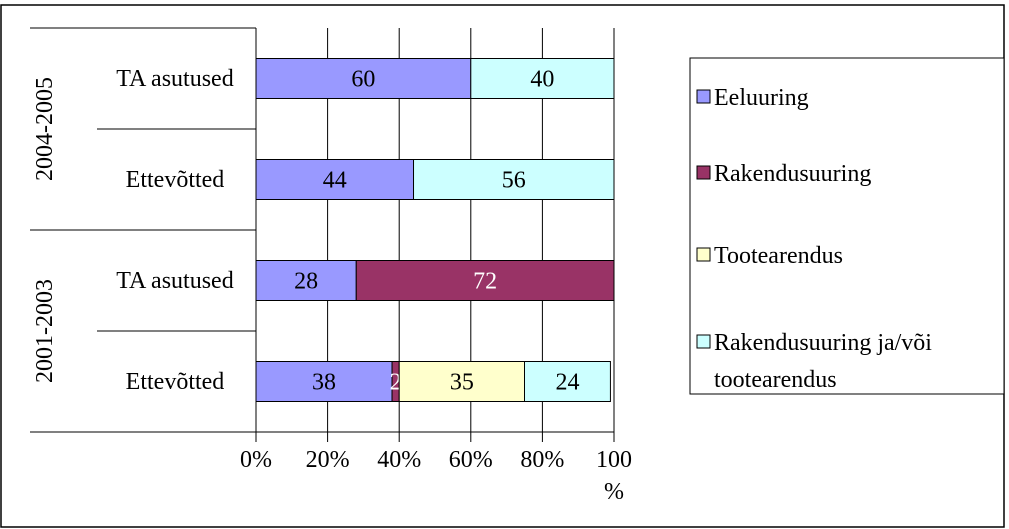 The height and width of the screenshot is (529, 1009). What do you see at coordinates (45, 129) in the screenshot?
I see `group-label: 2004-2005` at bounding box center [45, 129].